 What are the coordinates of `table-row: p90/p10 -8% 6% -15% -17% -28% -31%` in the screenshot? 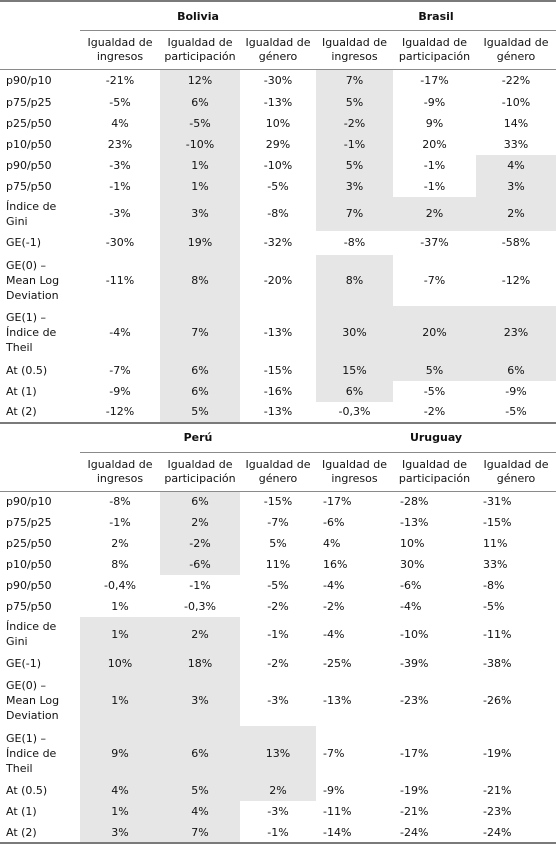 It's located at (278, 501).